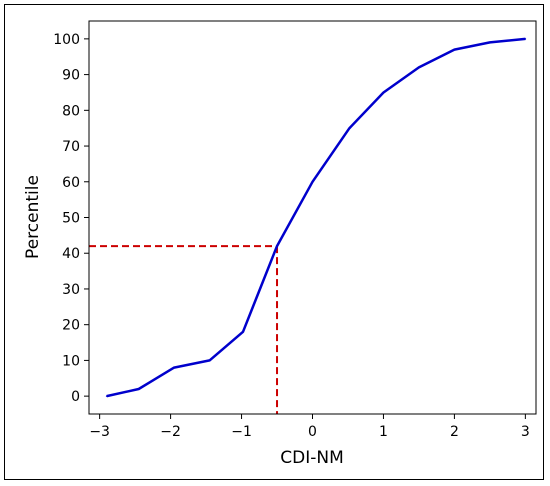 The image size is (550, 486). I want to click on y-tick-label: 70, so click(71, 147).